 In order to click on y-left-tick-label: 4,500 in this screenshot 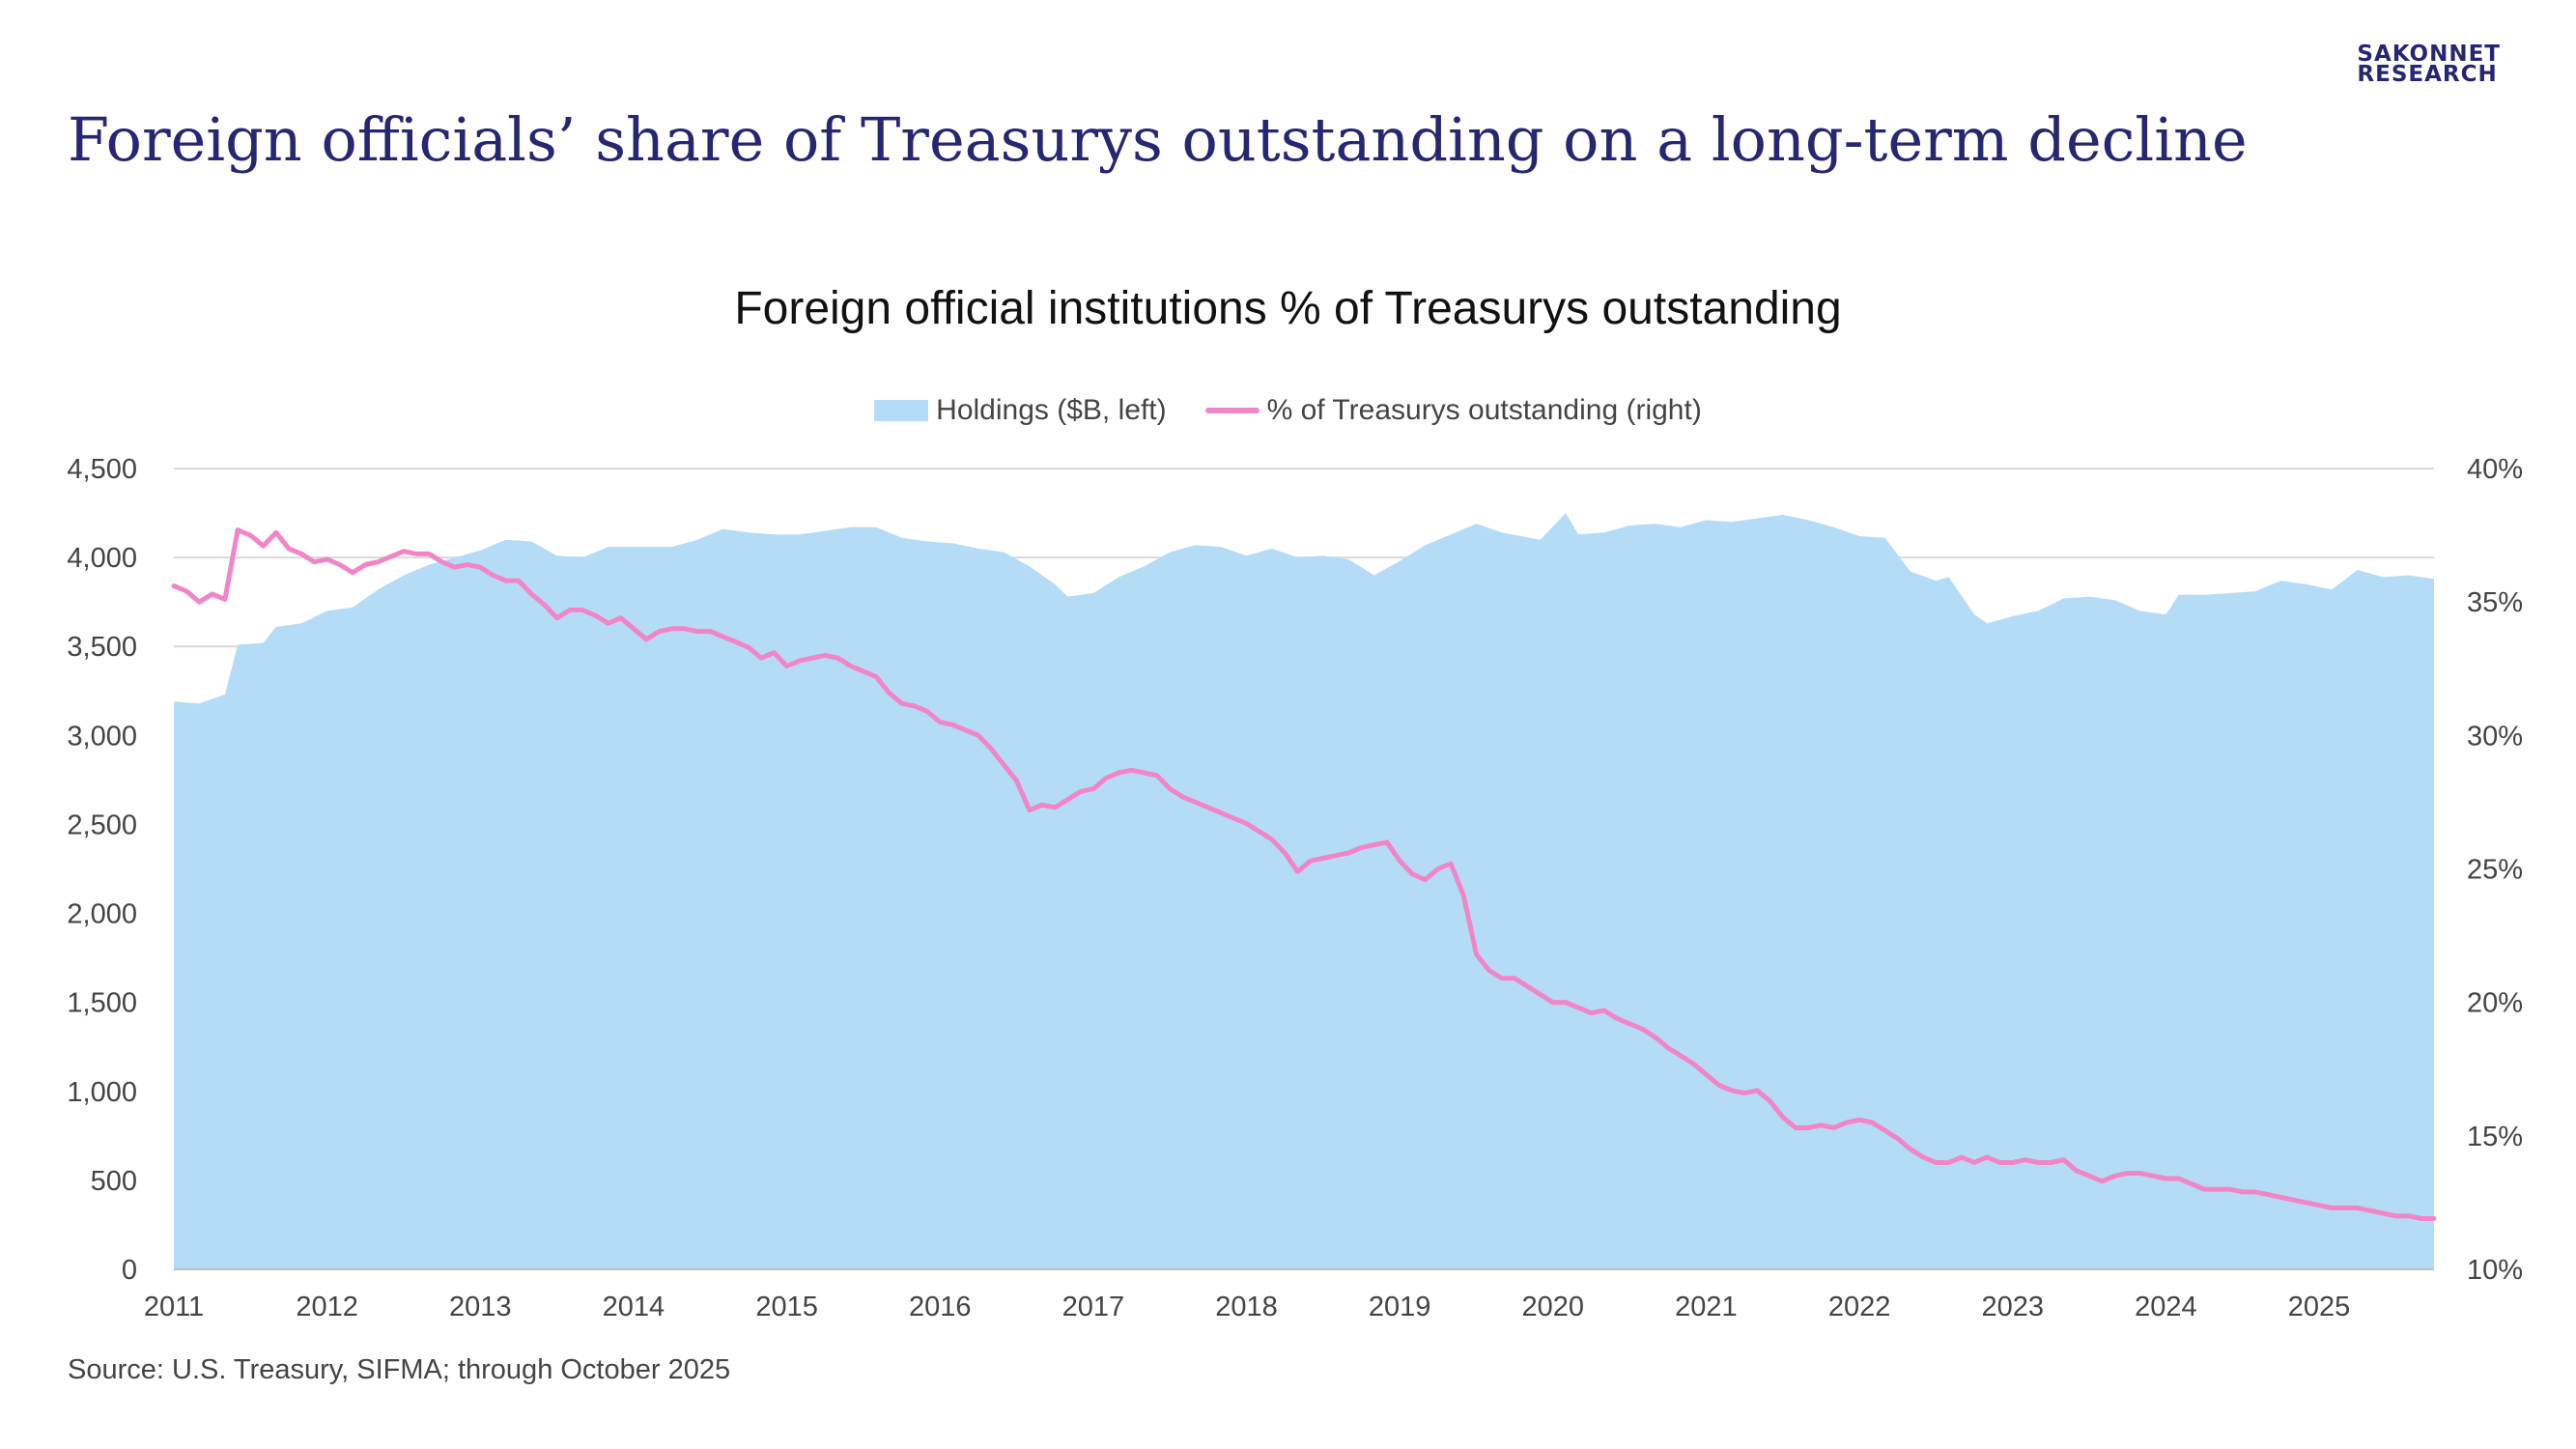, I will do `click(102, 469)`.